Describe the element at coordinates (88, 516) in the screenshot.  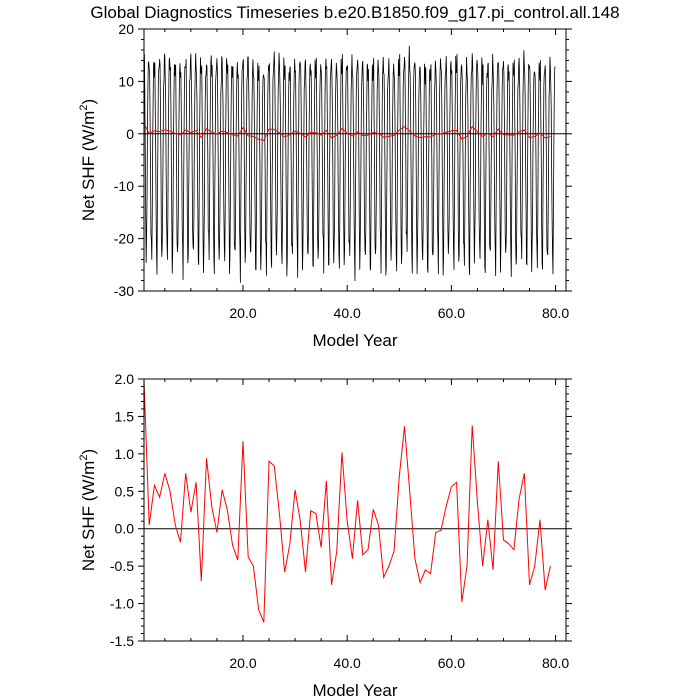
I see `bottom-y-axis-label-main: Net SHF (W/m` at that location.